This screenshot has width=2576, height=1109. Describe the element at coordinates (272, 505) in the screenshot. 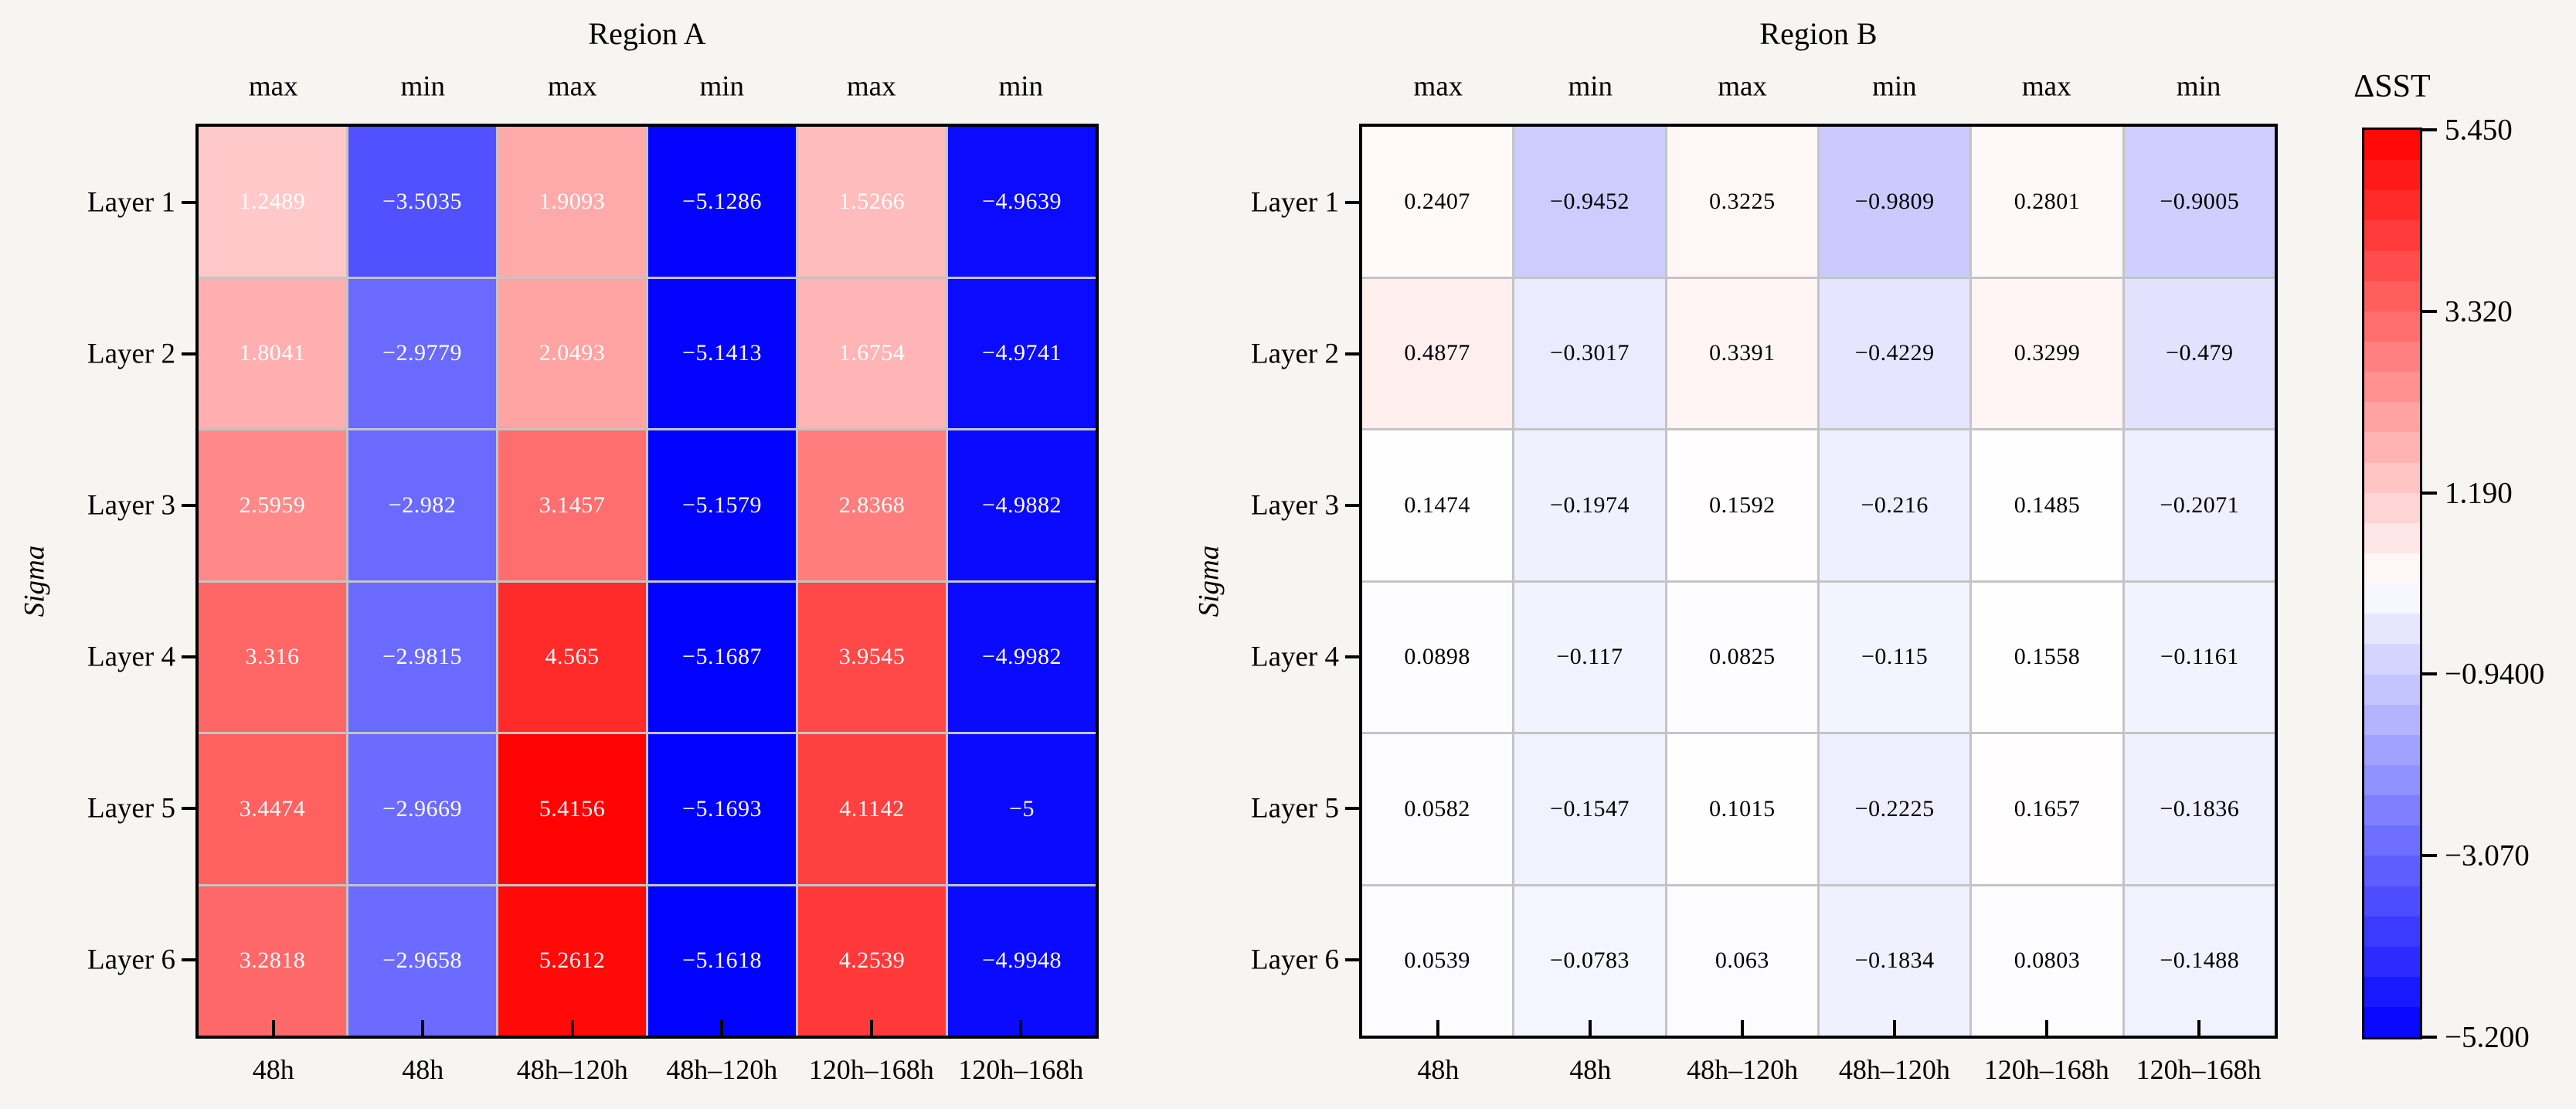

I see `heatmap-cell: 2.5959` at that location.